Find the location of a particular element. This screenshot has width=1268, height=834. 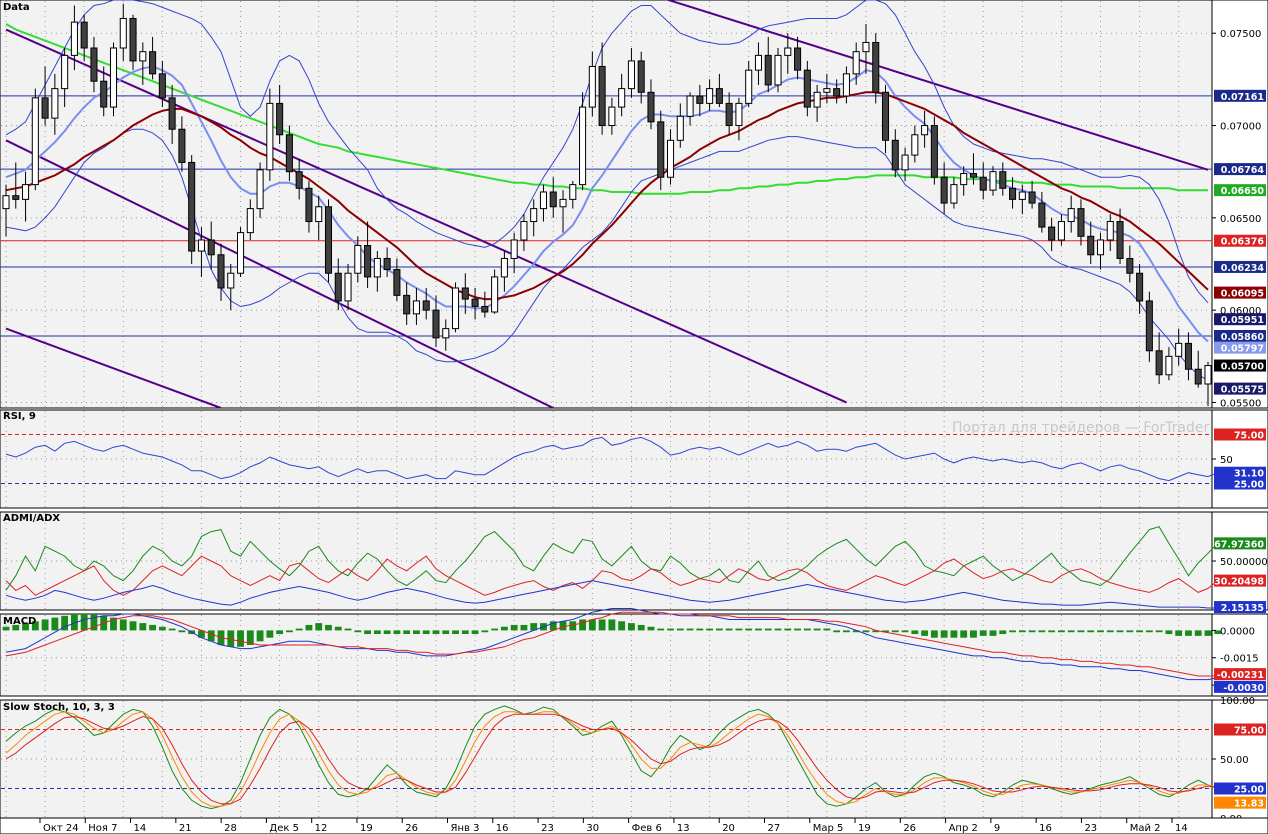

time-axis-label: Апр 2 is located at coordinates (963, 828).